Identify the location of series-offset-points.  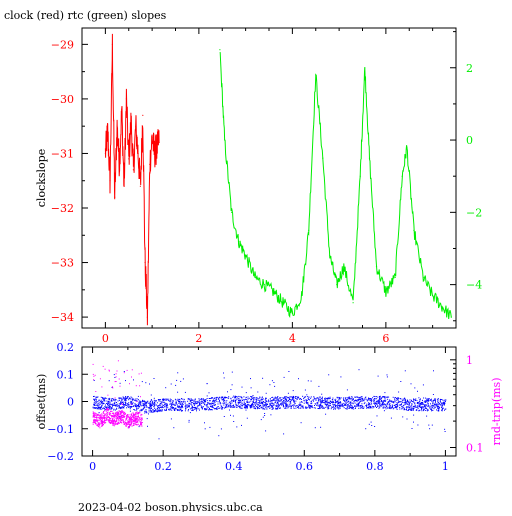
(269, 404).